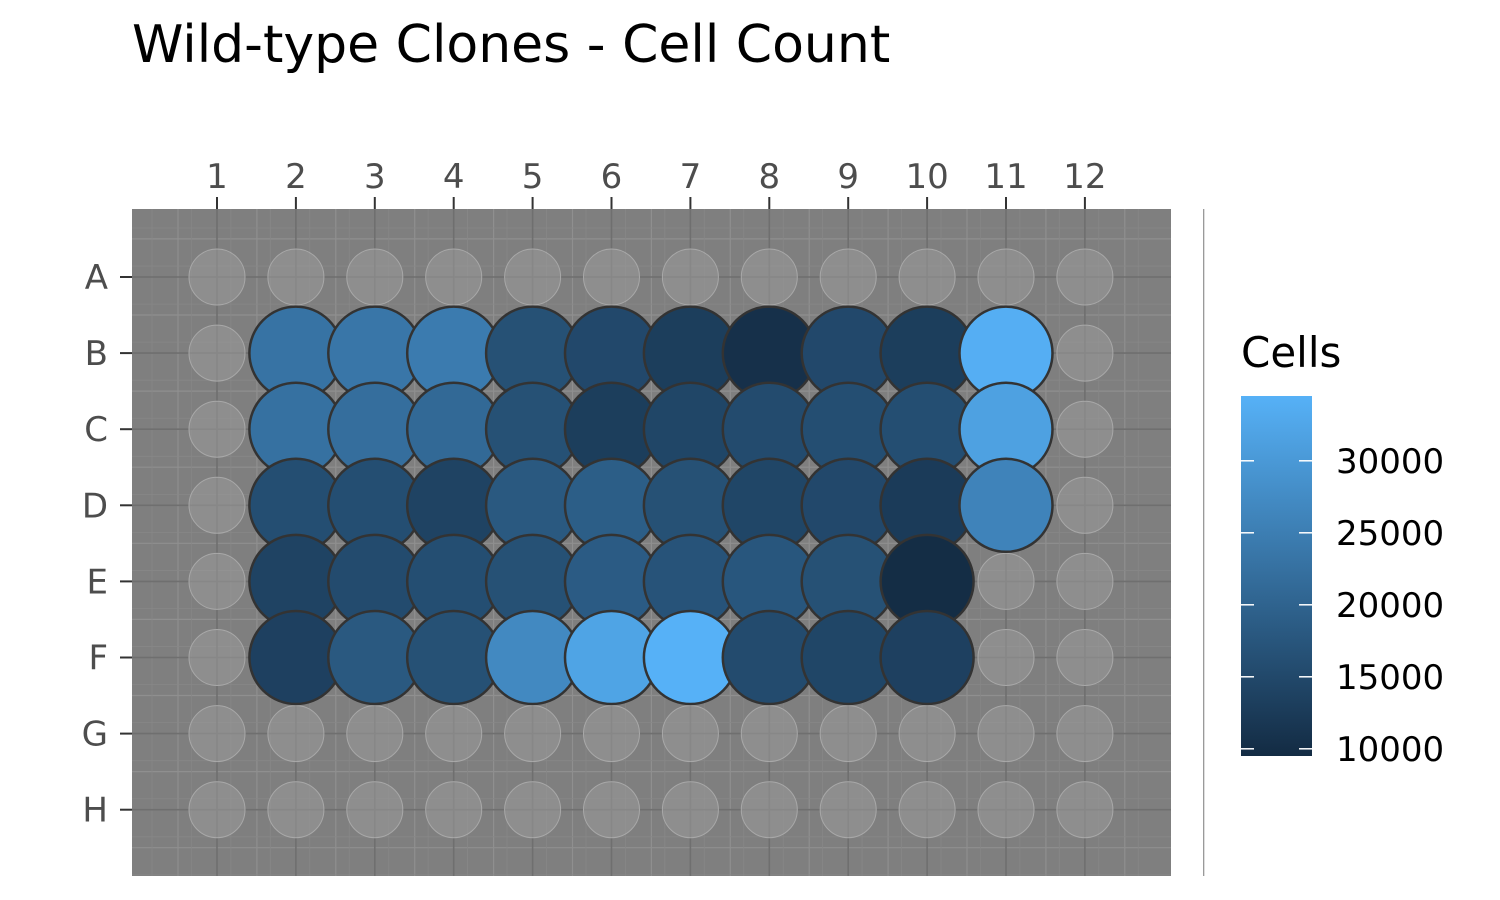 Image resolution: width=1500 pixels, height=900 pixels. I want to click on column-label: 5, so click(533, 177).